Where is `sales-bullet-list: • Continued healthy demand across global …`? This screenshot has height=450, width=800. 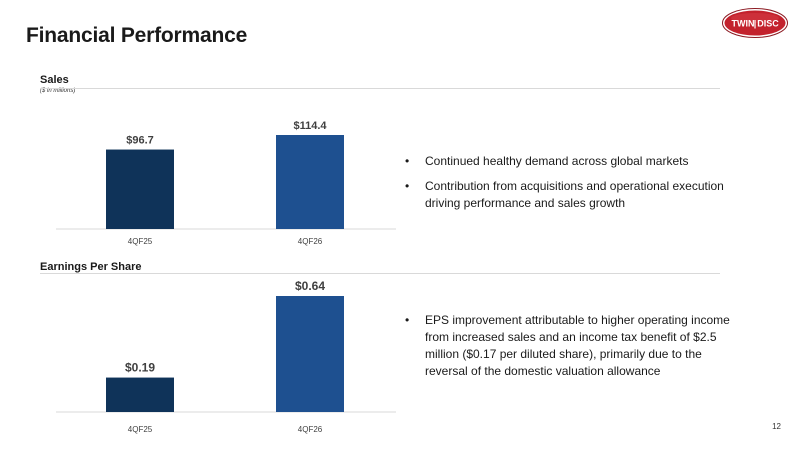 sales-bullet-list: • Continued healthy demand across global … is located at coordinates (568, 186).